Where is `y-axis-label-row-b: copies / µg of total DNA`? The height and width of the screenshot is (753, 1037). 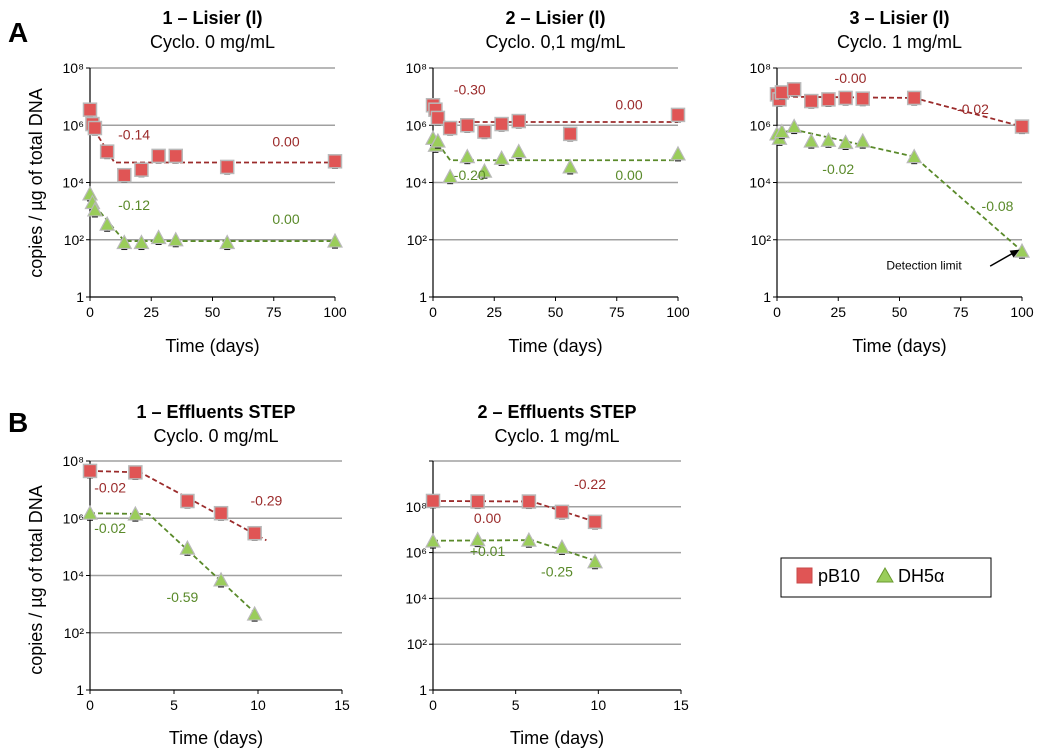
y-axis-label-row-b: copies / µg of total DNA is located at coordinates (36, 579).